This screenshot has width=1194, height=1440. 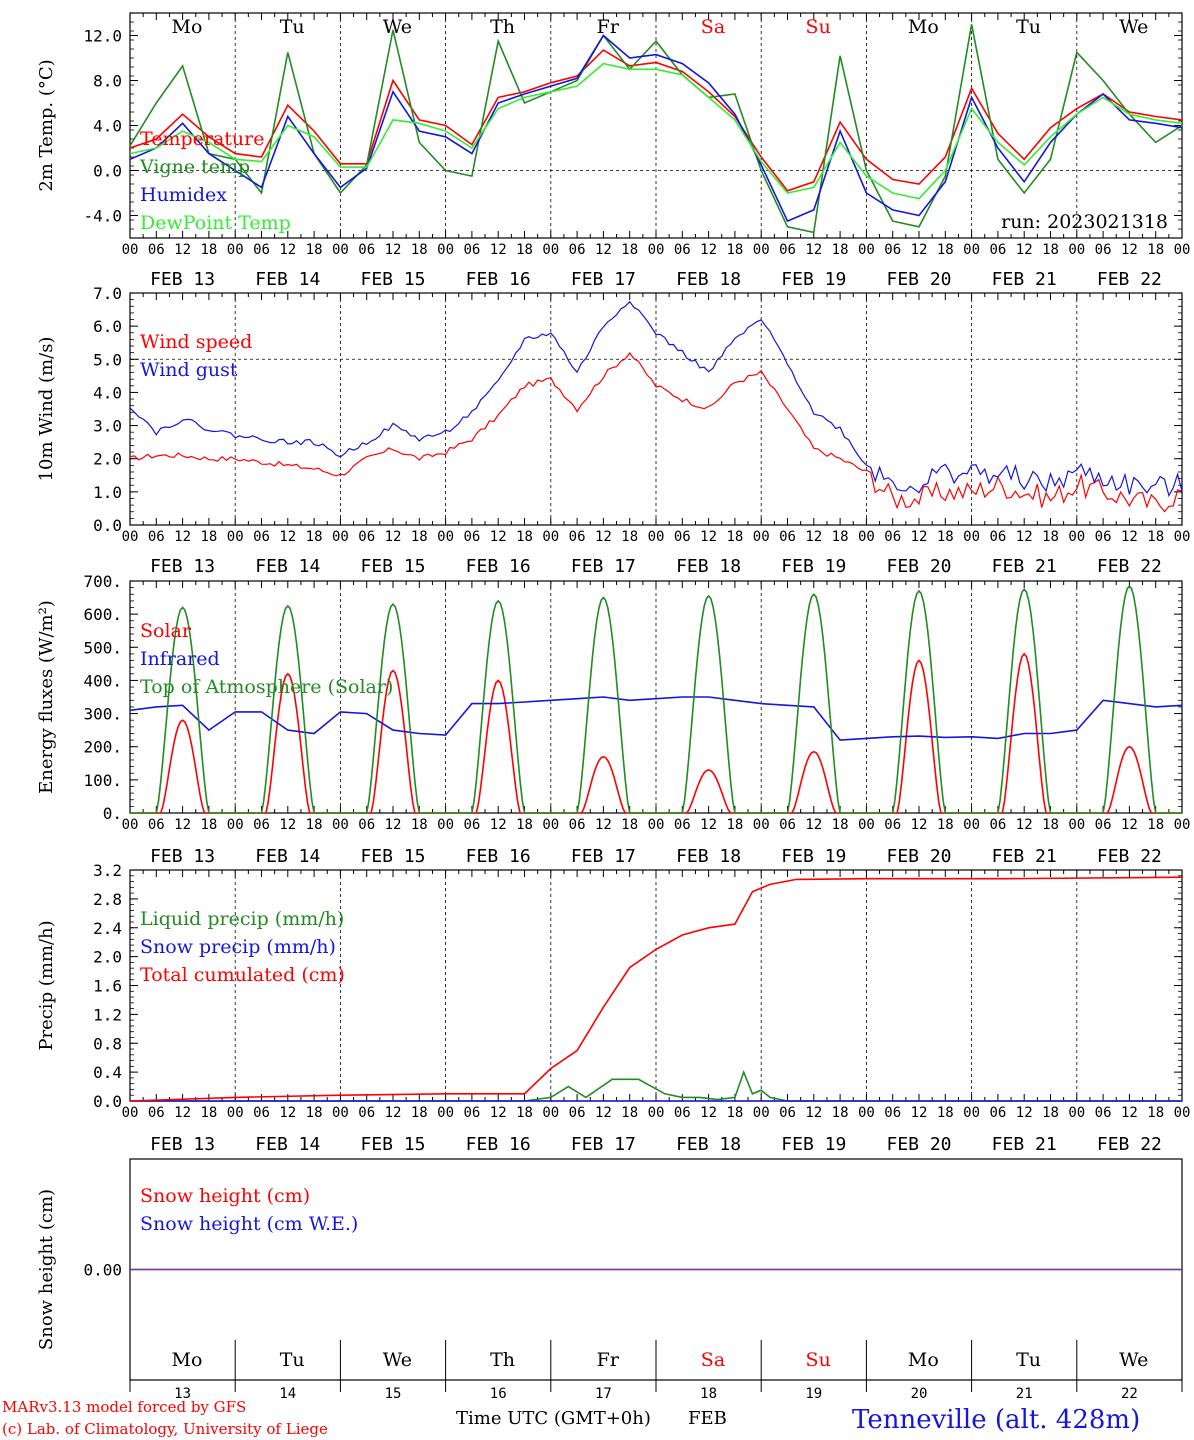 I want to click on day-number: 14, so click(x=287, y=1394).